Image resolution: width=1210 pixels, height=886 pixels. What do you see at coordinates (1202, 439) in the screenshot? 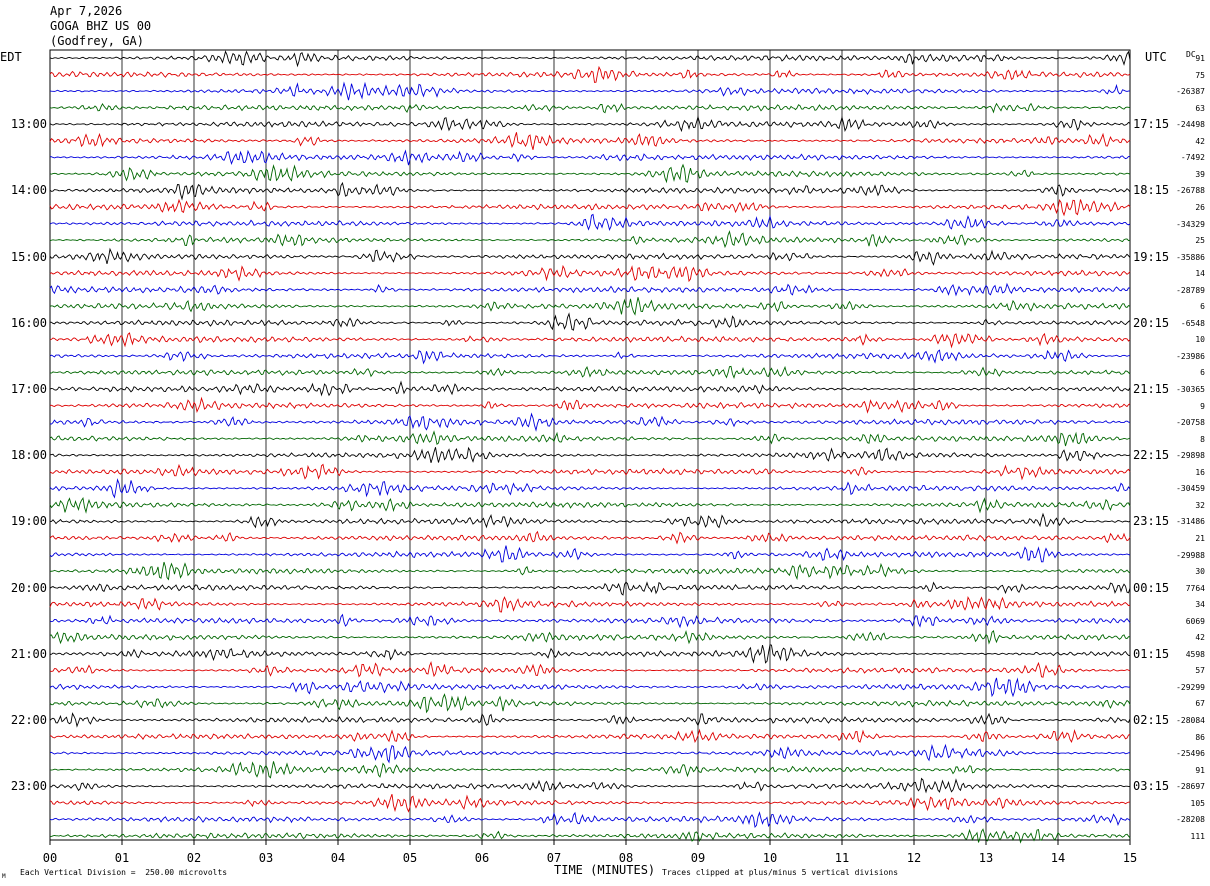
I see `dc-offset-label: 8` at bounding box center [1202, 439].